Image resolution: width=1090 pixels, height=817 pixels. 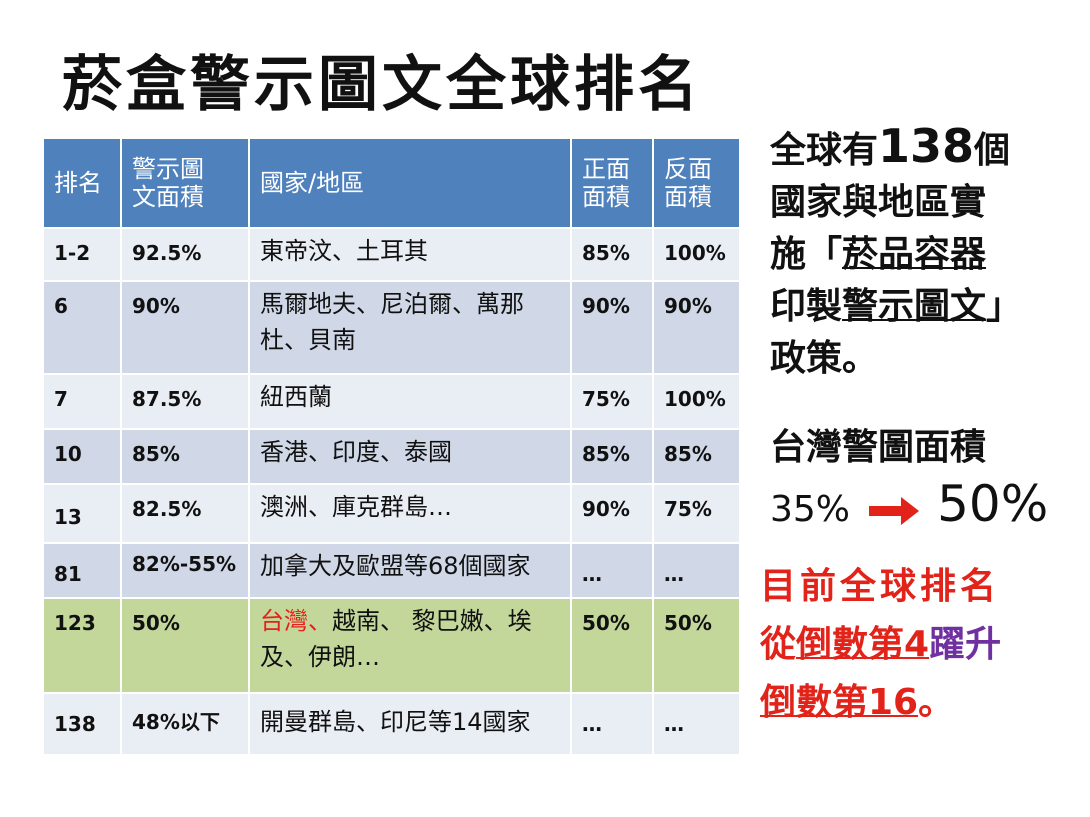 I want to click on country-cell: 紐西蘭, so click(x=411, y=402).